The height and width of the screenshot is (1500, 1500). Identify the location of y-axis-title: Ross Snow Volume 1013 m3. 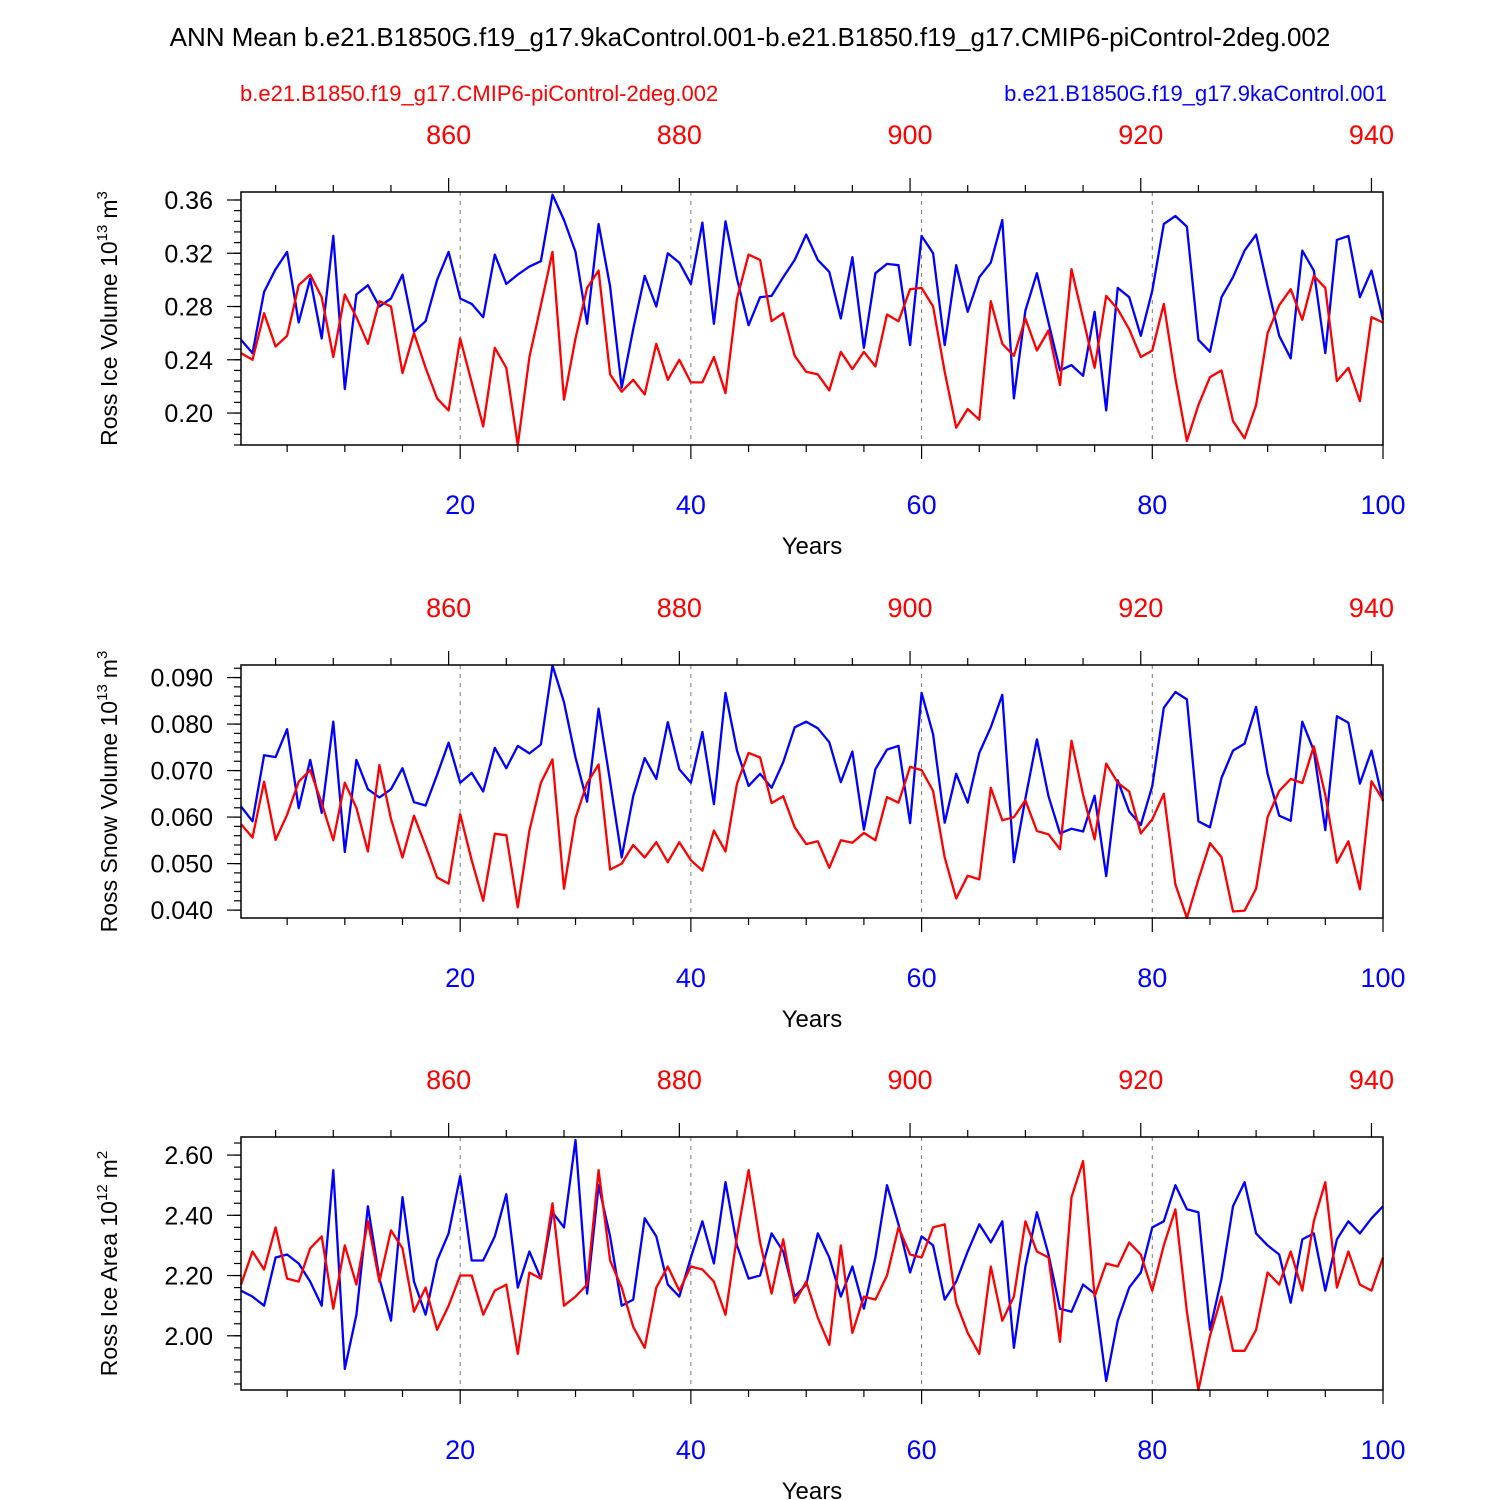
(108, 792).